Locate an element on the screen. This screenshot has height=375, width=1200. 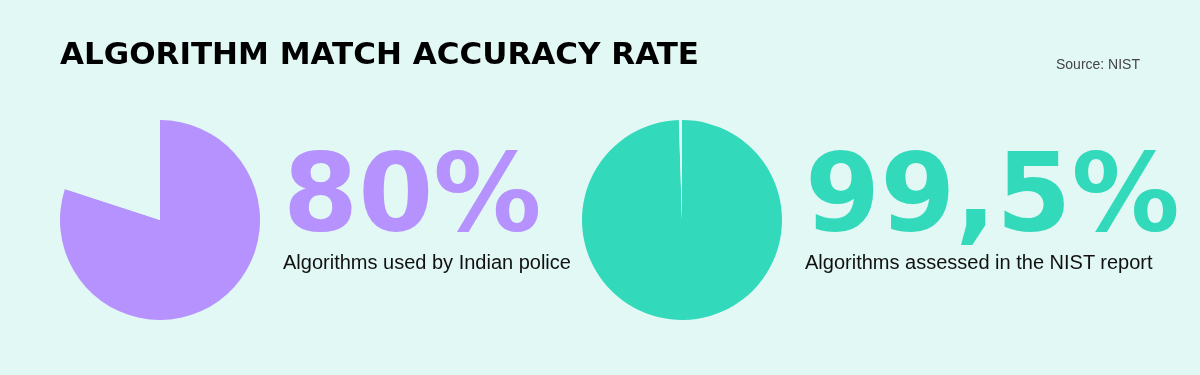
chart-title: ALGORITHM MATCH ACCURACY RATE is located at coordinates (380, 53).